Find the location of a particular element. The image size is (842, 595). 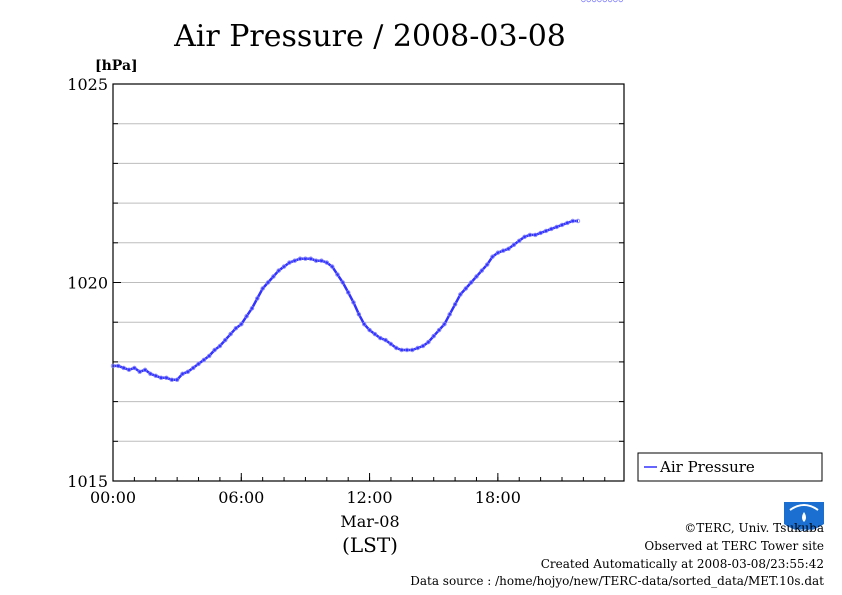

x-tick-label: 18:00 is located at coordinates (498, 497).